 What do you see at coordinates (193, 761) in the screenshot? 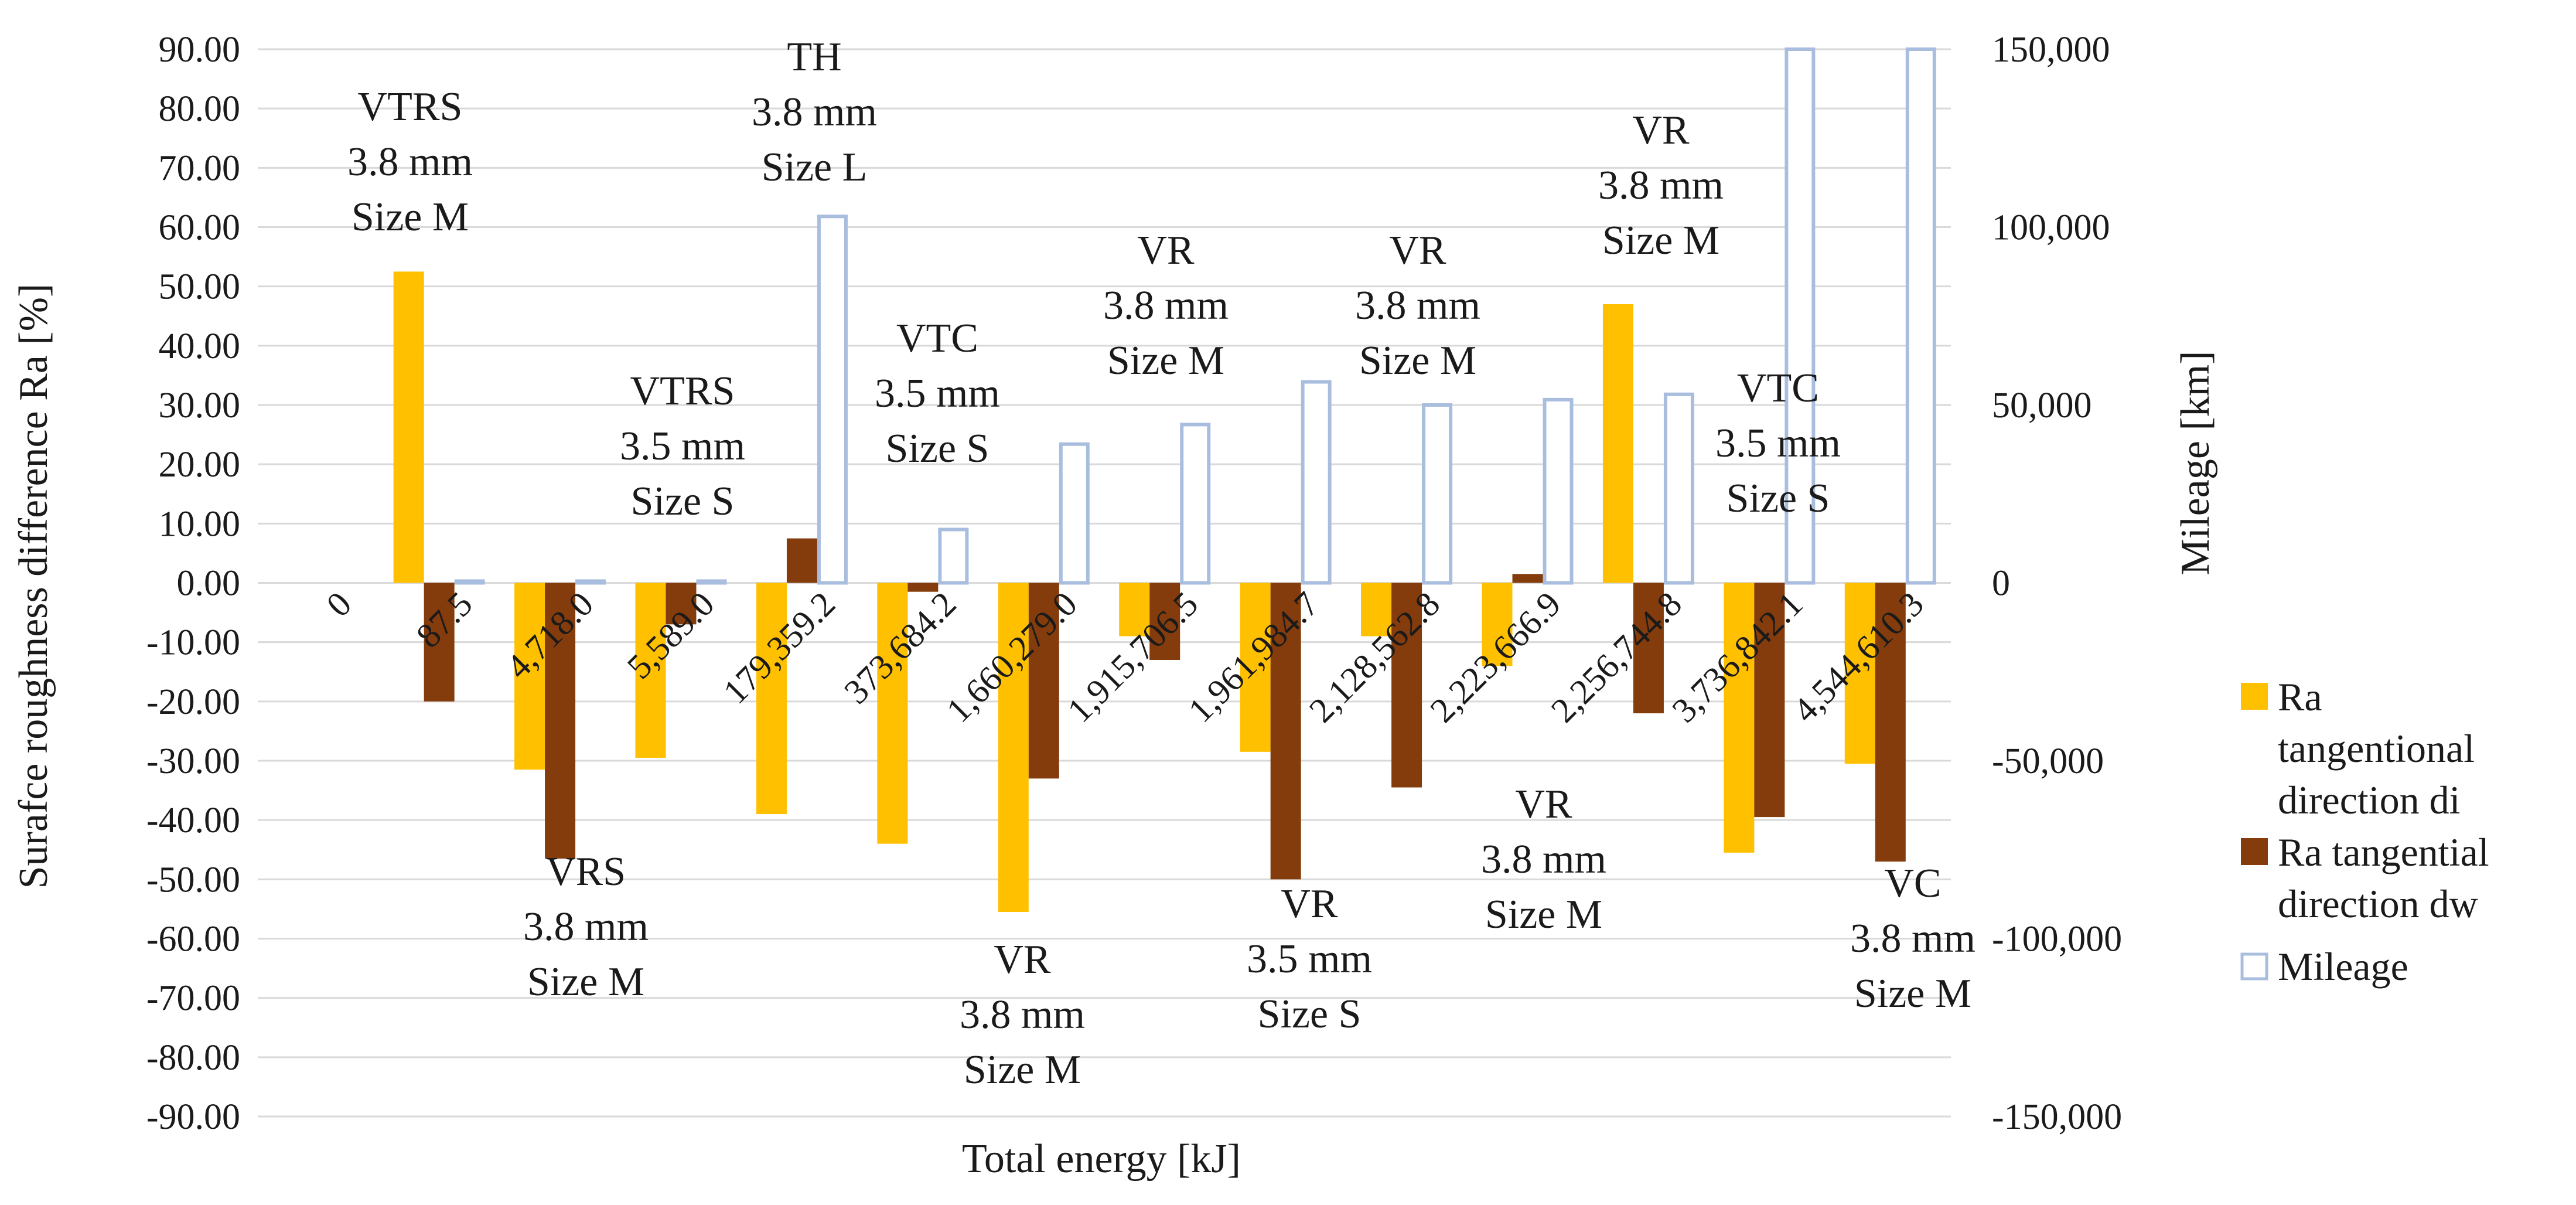
I see `y-tick-label: -30.00` at bounding box center [193, 761].